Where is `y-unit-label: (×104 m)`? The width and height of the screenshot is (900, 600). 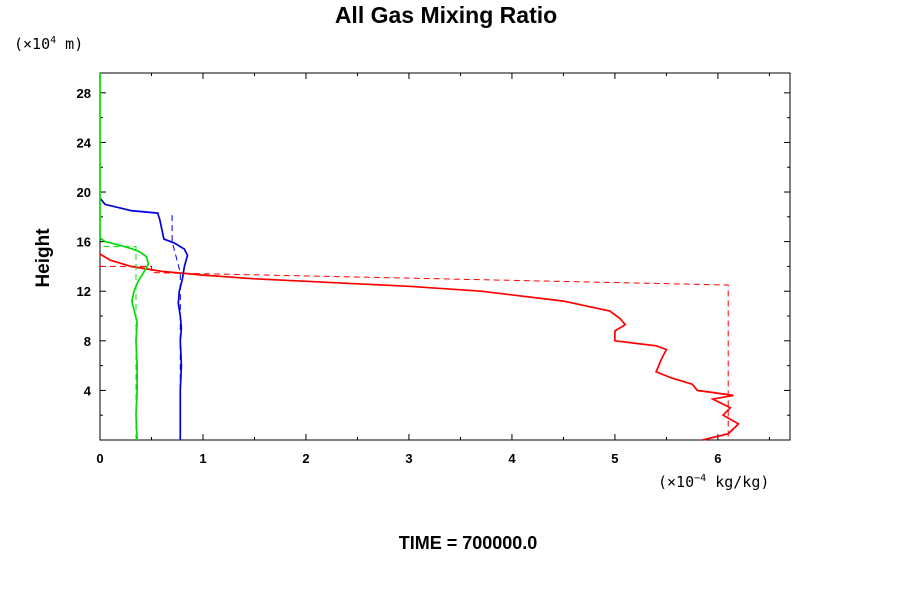 y-unit-label: (×104 m) is located at coordinates (48, 44).